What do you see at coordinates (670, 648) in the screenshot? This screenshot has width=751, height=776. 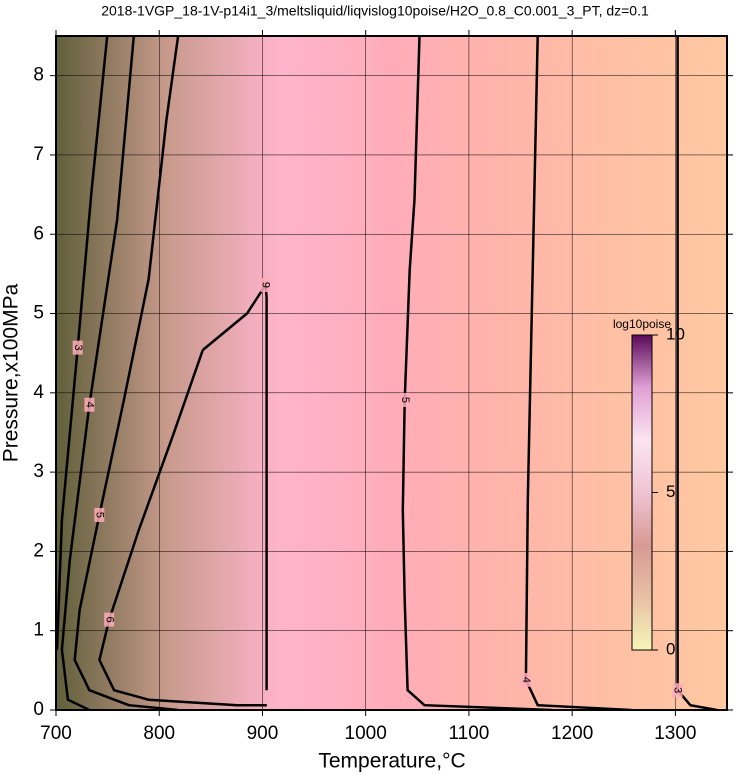 I see `colorbar-tick-label: 0` at bounding box center [670, 648].